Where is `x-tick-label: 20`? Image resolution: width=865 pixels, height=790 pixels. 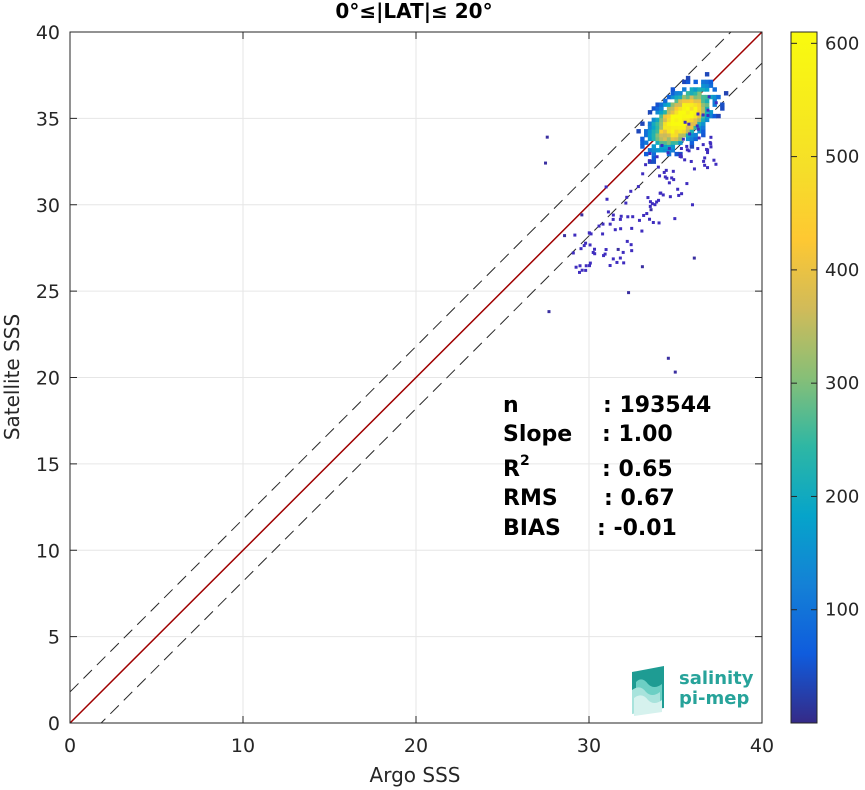 x-tick-label: 20 is located at coordinates (416, 746).